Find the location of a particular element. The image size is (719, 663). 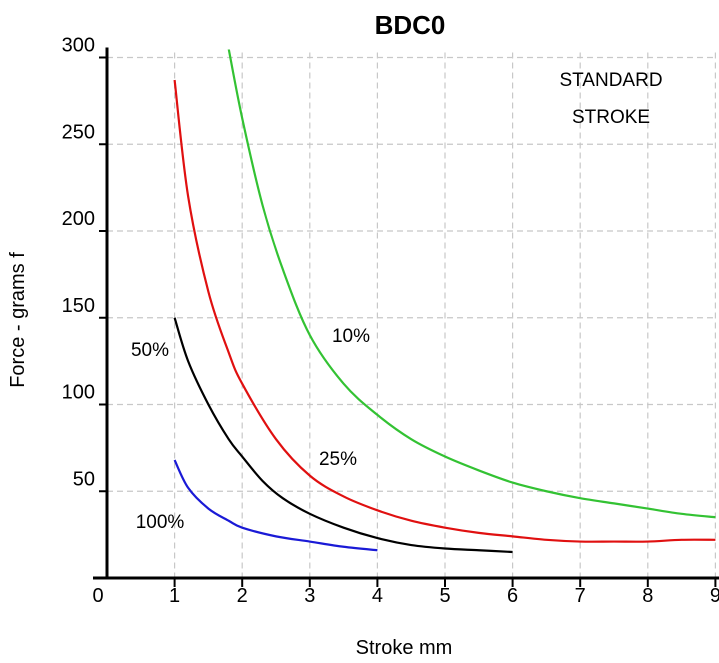

y-axis-label: Force - grams f is located at coordinates (18, 320).